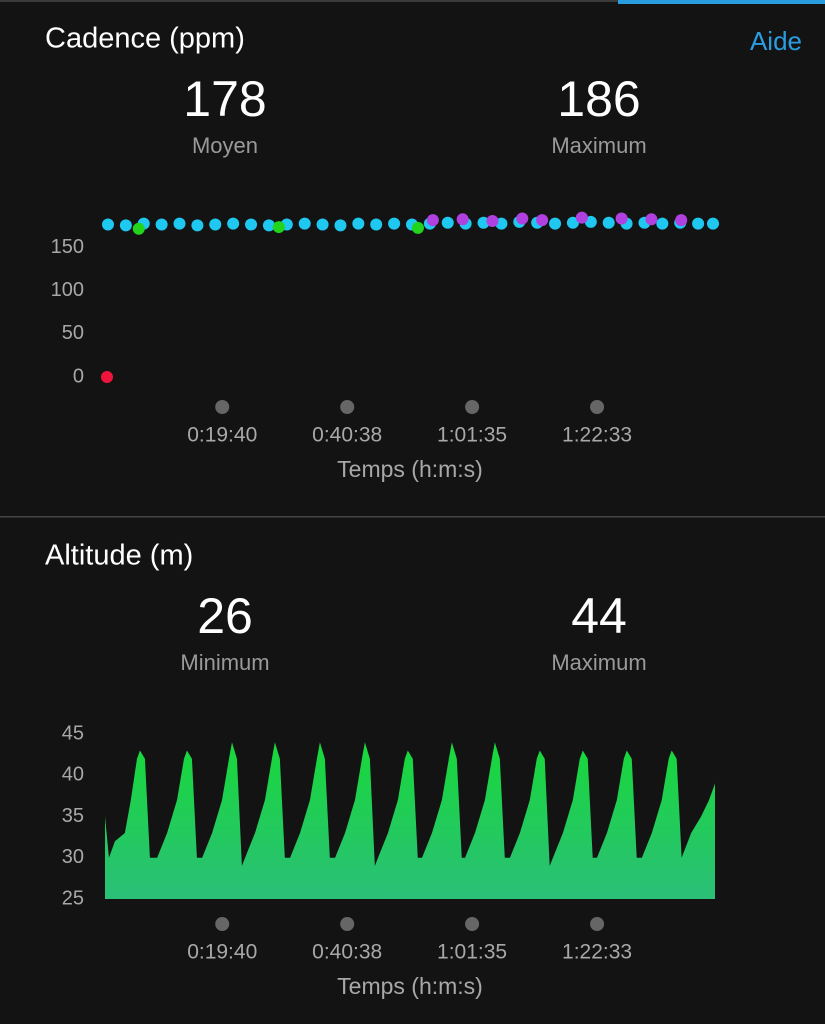 The image size is (825, 1024). What do you see at coordinates (73, 857) in the screenshot?
I see `y-tick-label: 30` at bounding box center [73, 857].